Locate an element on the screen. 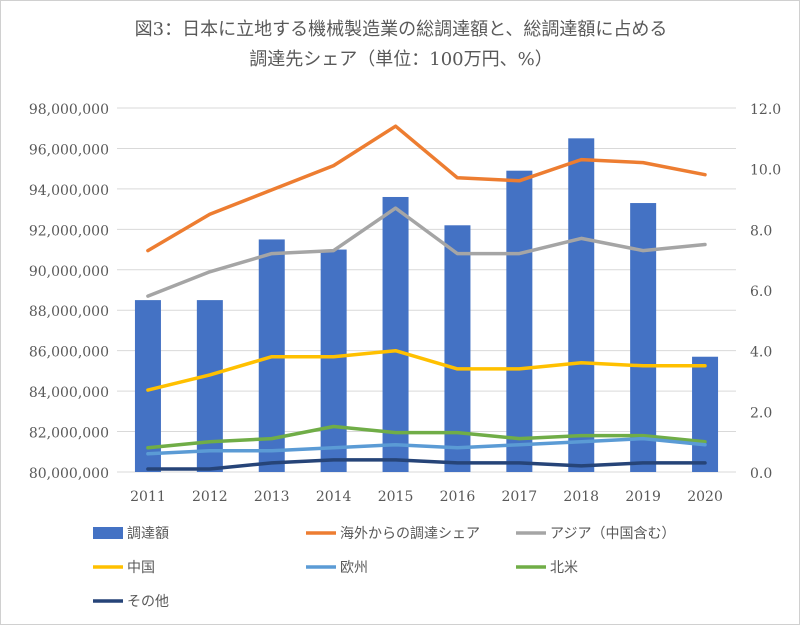  right-y-tick-label: 2.0 is located at coordinates (761, 413).